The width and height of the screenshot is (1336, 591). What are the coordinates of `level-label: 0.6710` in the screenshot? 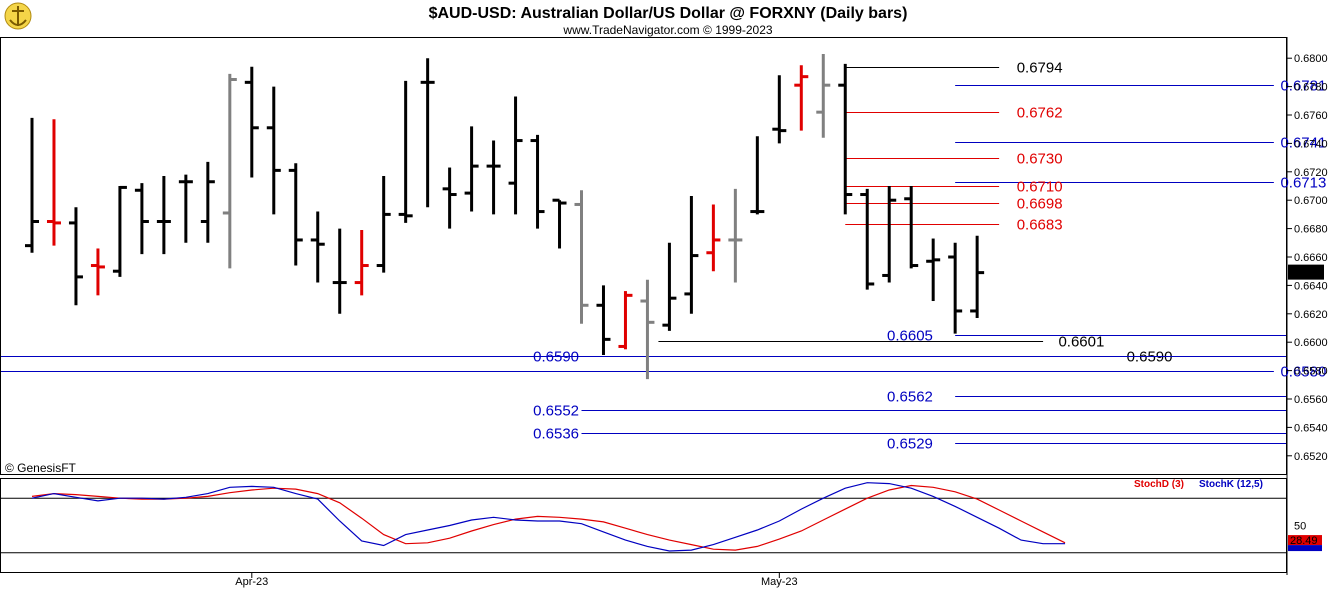 It's located at (1040, 187).